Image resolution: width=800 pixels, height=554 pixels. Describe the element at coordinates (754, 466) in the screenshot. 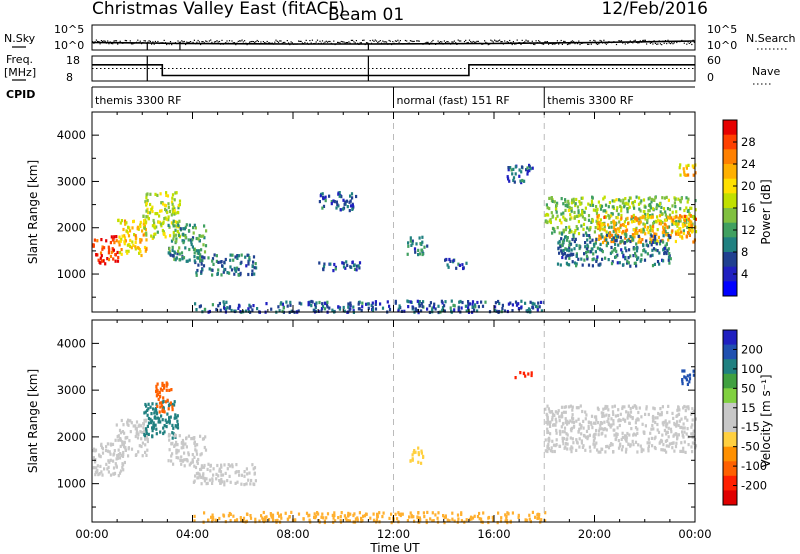

I see `velocity-colorbar-tick-label: -100` at that location.